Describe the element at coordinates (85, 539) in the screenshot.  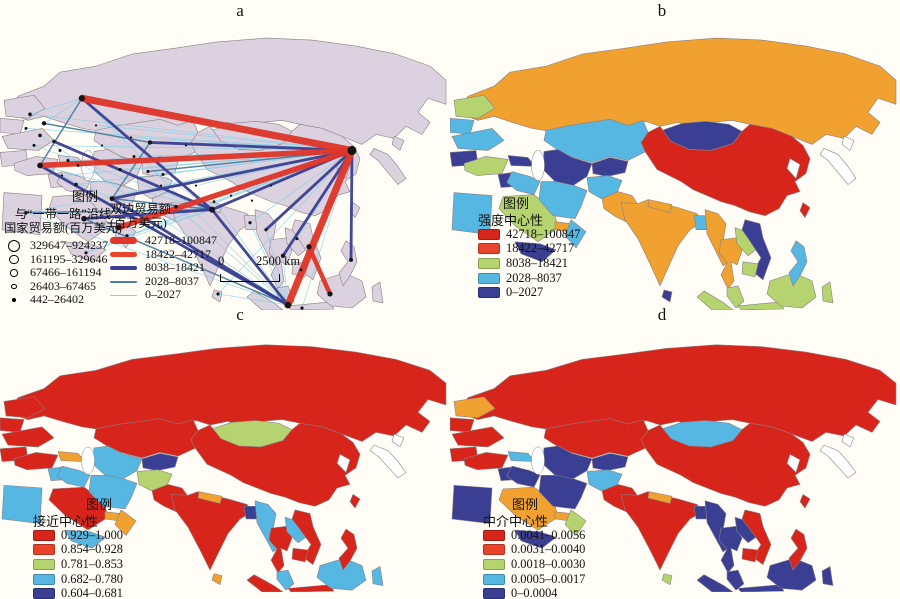
I see `country-yemen` at that location.